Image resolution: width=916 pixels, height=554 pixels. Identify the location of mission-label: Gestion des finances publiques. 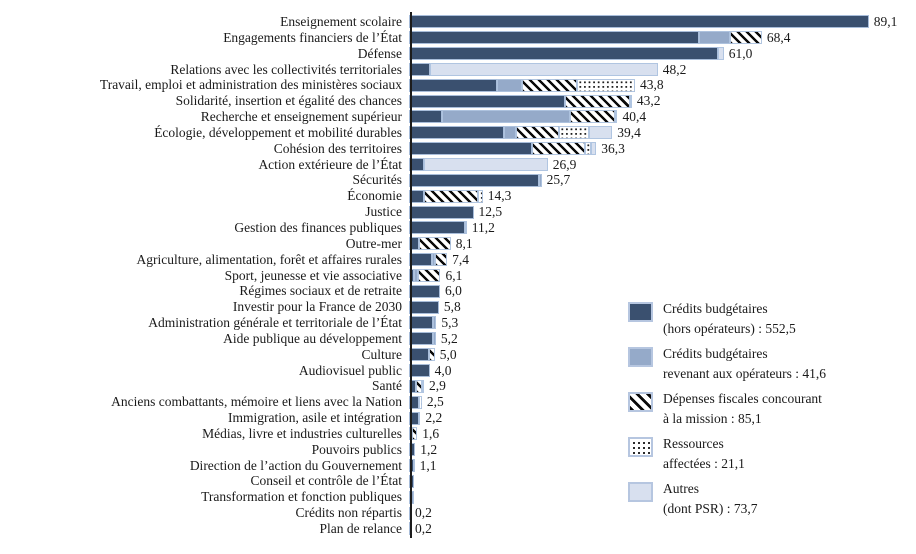
(318, 227).